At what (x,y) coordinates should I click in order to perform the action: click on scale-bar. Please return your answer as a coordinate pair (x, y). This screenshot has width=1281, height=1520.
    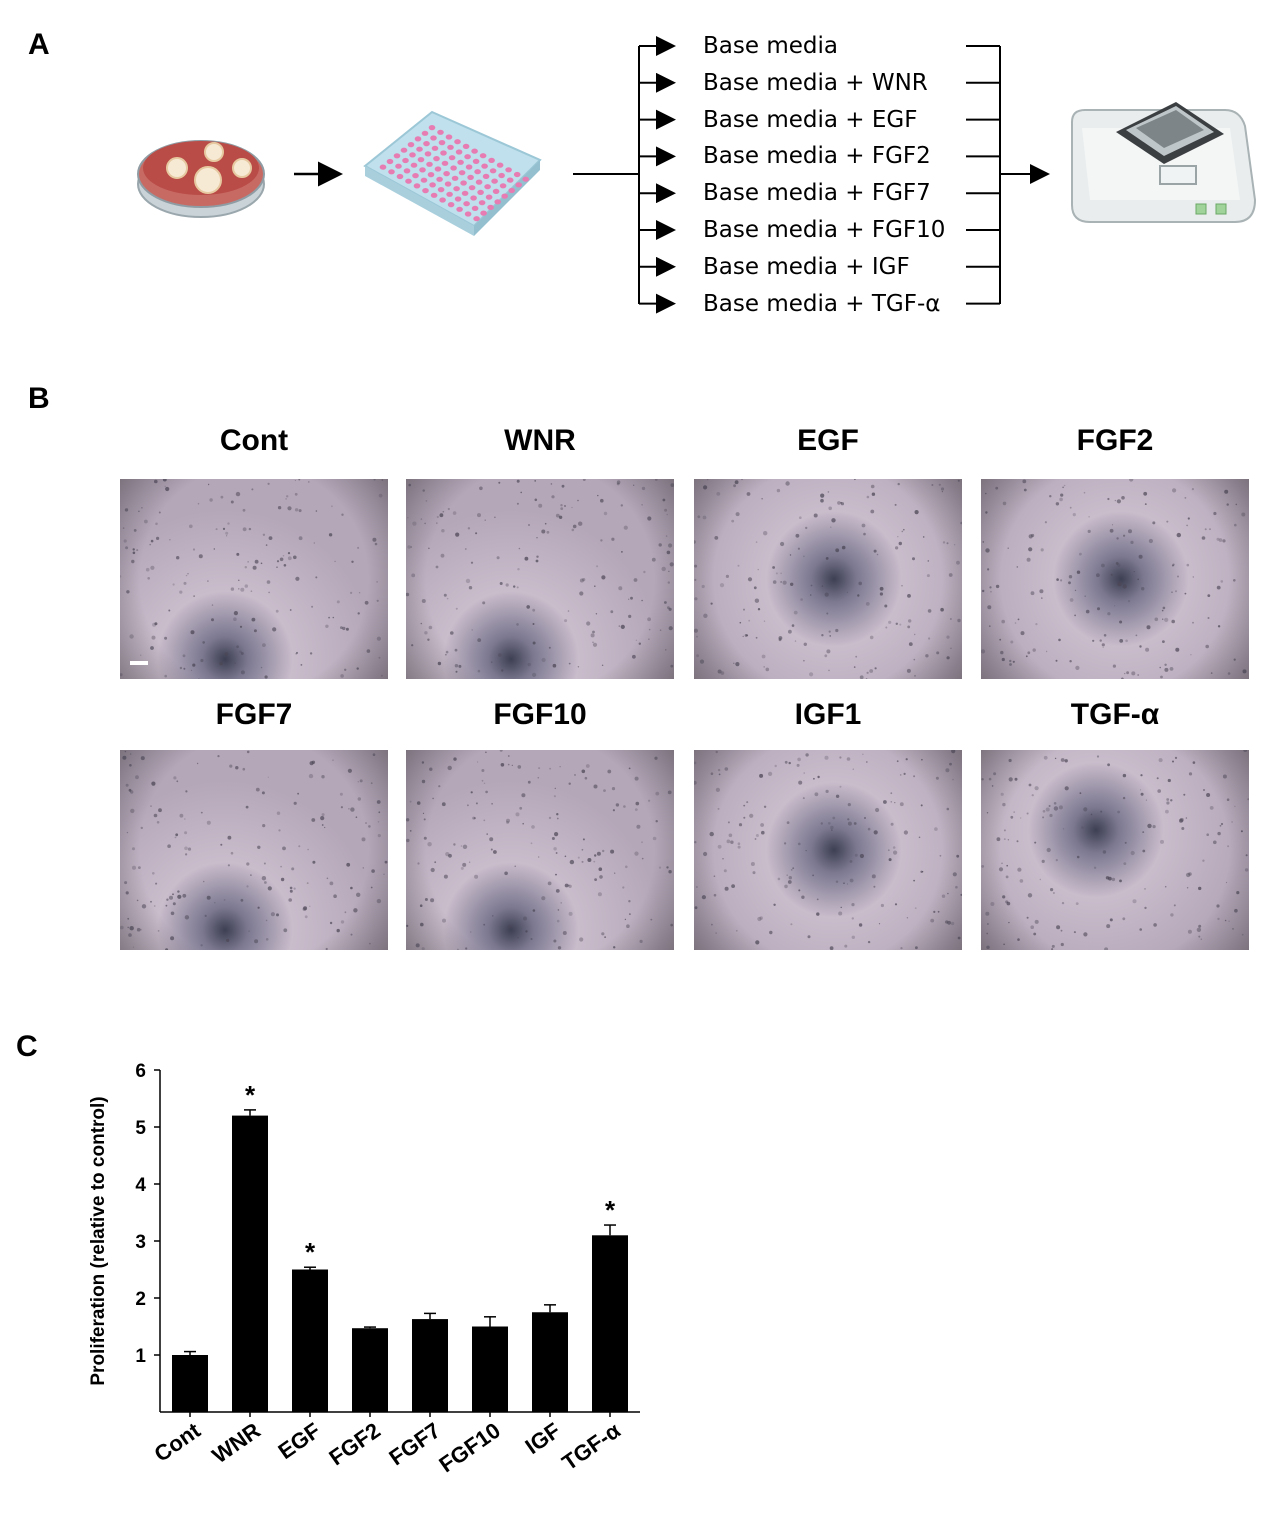
    Looking at the image, I should click on (139, 663).